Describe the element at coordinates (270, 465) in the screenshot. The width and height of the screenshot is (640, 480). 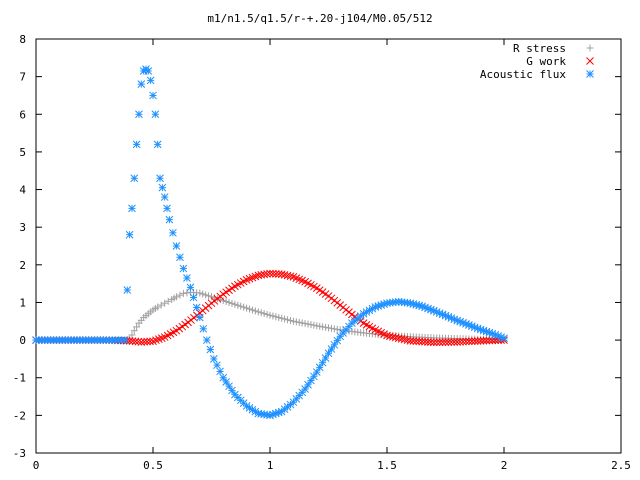
I see `x-tick-label: 1` at that location.